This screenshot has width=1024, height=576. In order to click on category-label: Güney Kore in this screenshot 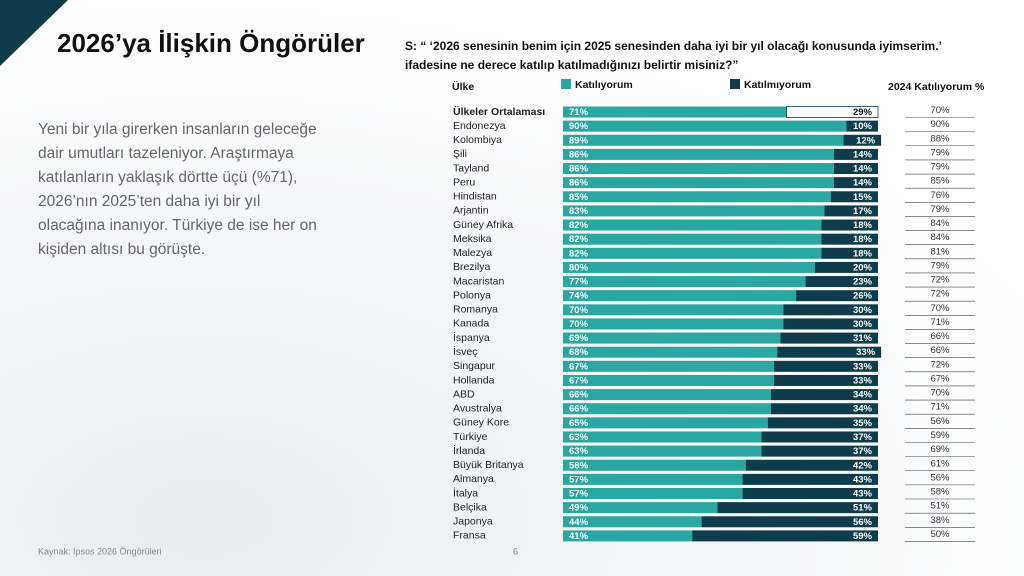, I will do `click(481, 423)`.